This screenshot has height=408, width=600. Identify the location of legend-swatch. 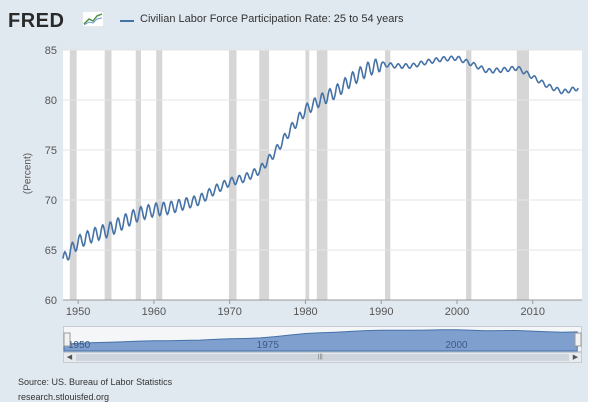
(127, 21).